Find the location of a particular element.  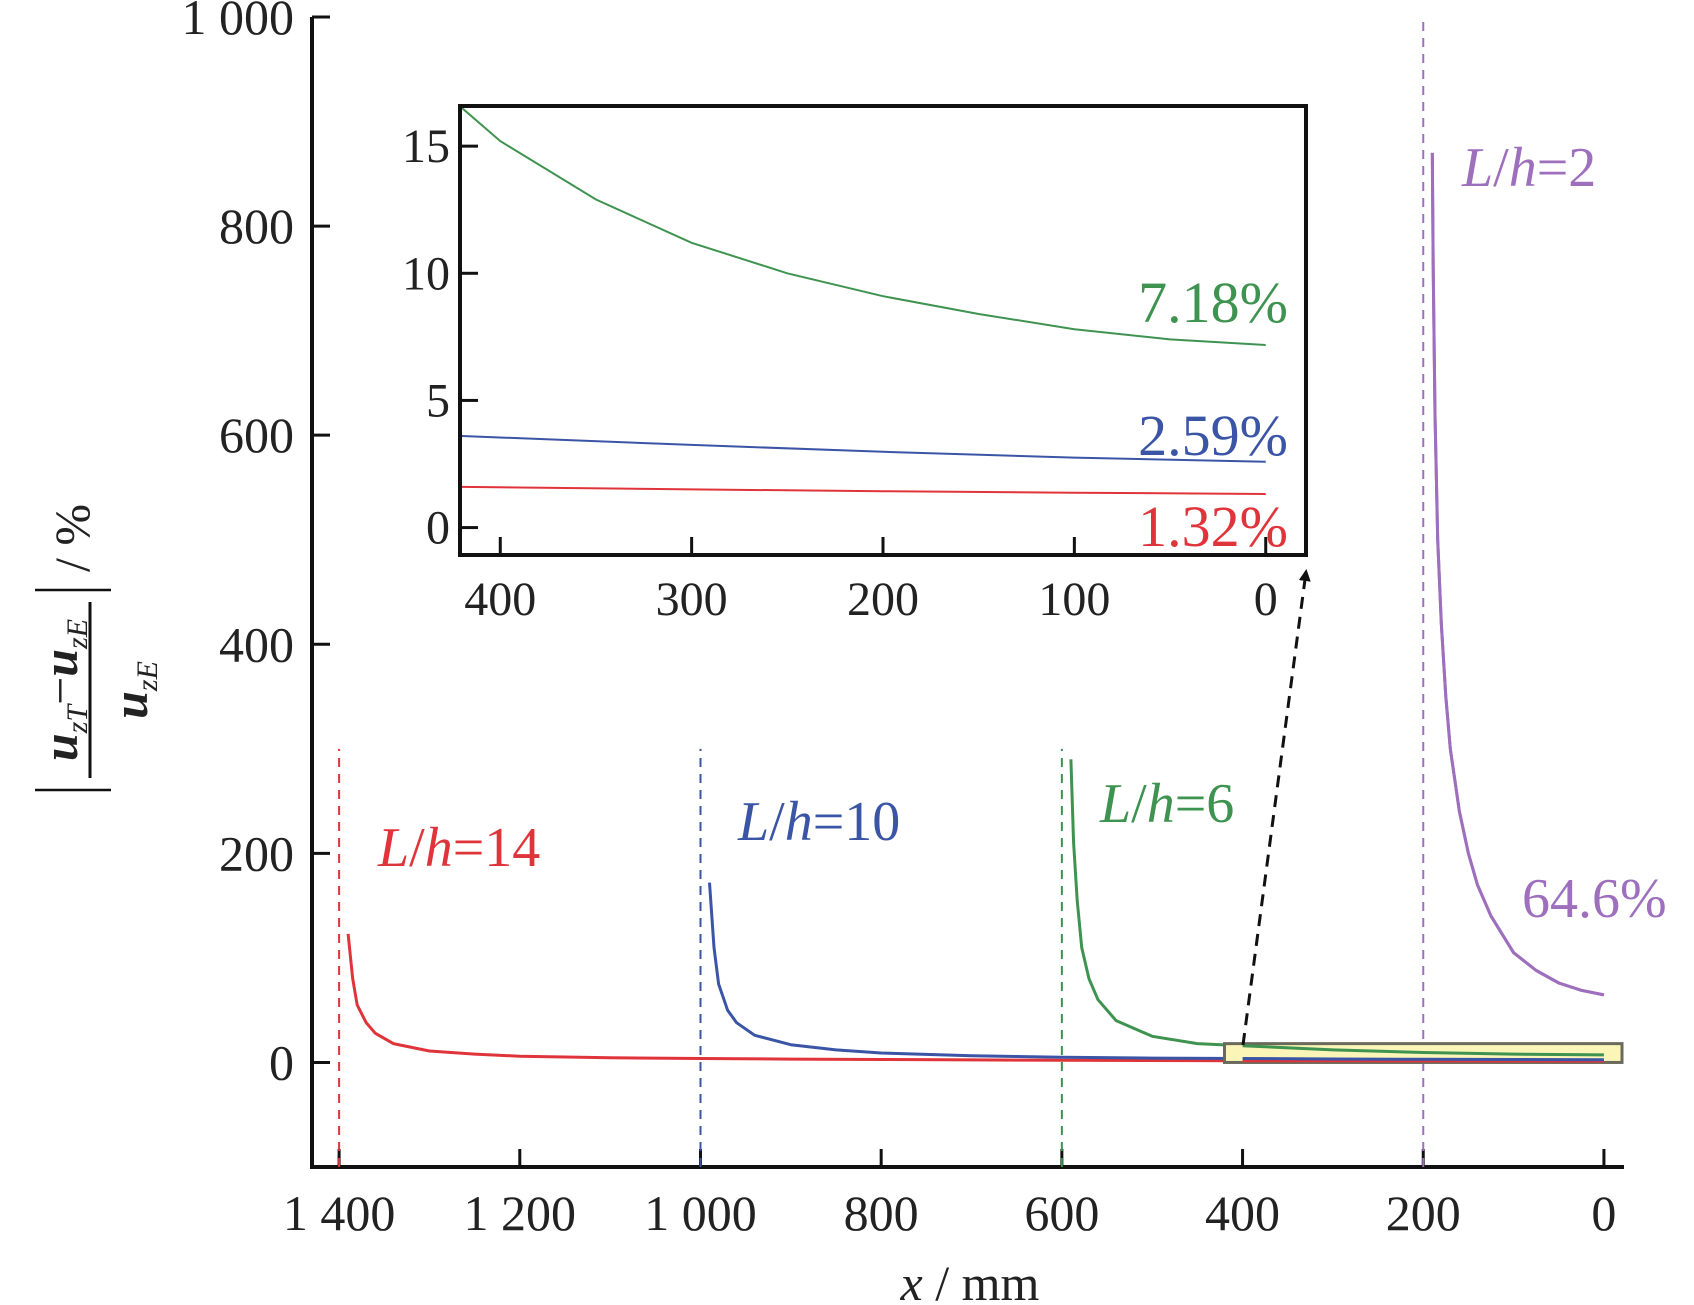

x-label-unit: / mm is located at coordinates (981, 1280).